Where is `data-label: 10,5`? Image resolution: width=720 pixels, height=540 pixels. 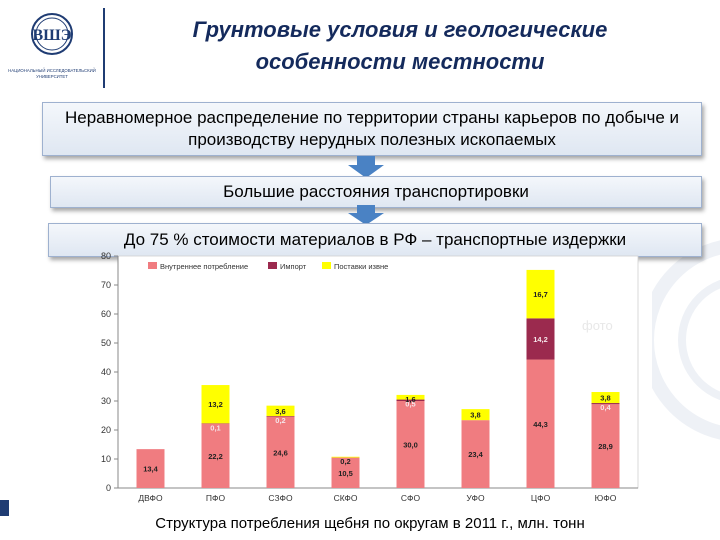
data-label: 10,5 is located at coordinates (345, 473).